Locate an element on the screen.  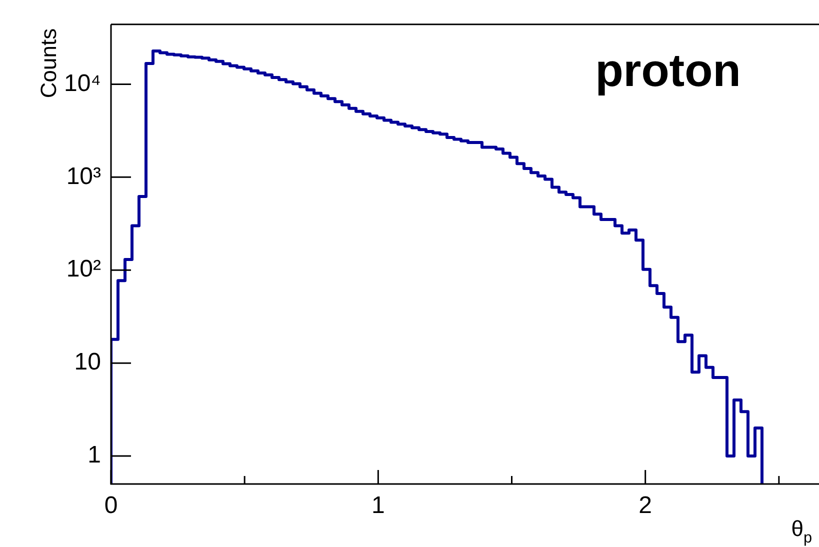
y-tick-label: 10³ is located at coordinates (84, 176).